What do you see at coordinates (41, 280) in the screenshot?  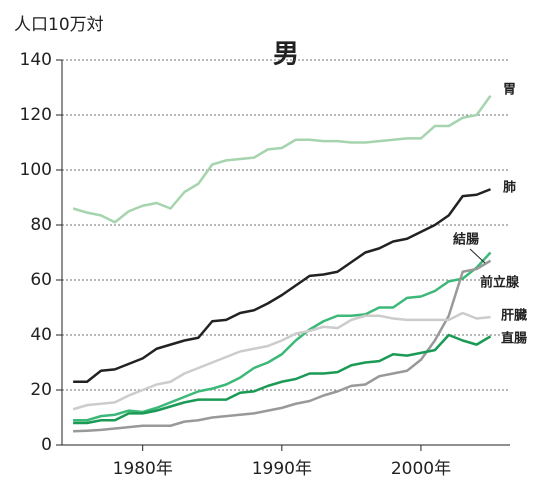 I see `y-tick-label: 60` at bounding box center [41, 280].